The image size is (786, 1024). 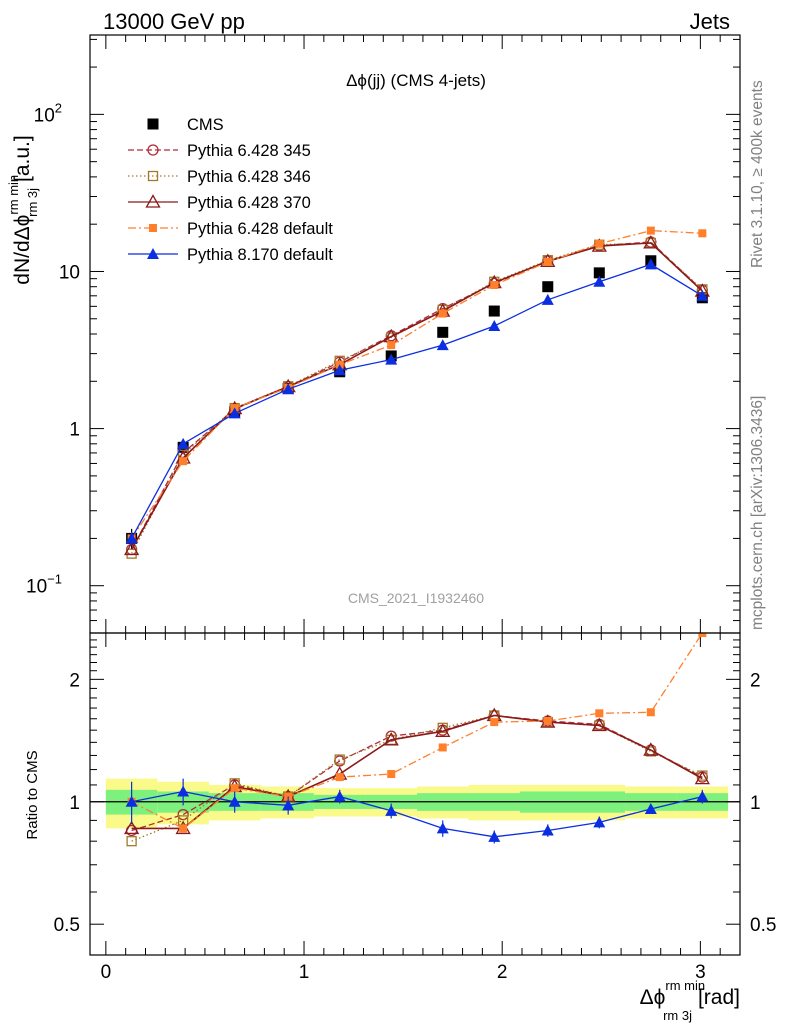 I want to click on main-y-tick-label: 102, so click(x=48, y=113).